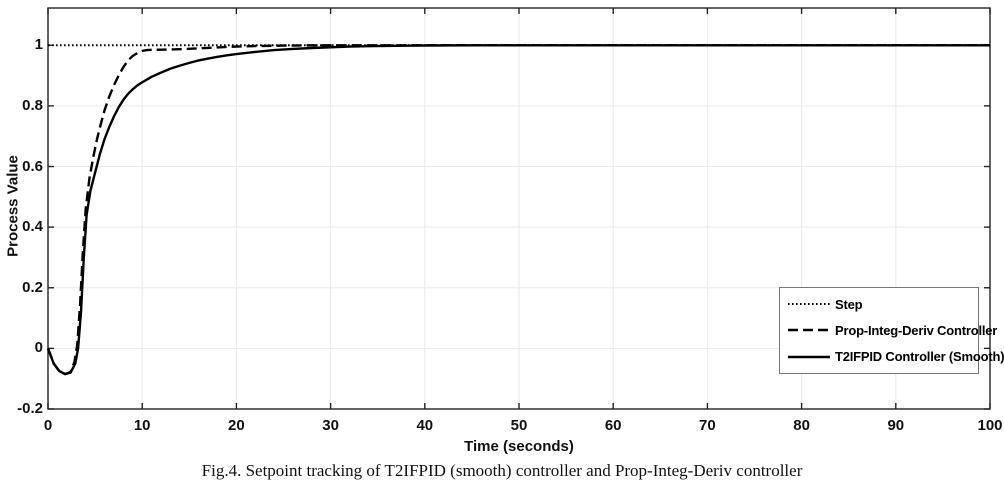 This screenshot has width=1004, height=494. What do you see at coordinates (849, 304) in the screenshot?
I see `legend-entry-label: Step` at bounding box center [849, 304].